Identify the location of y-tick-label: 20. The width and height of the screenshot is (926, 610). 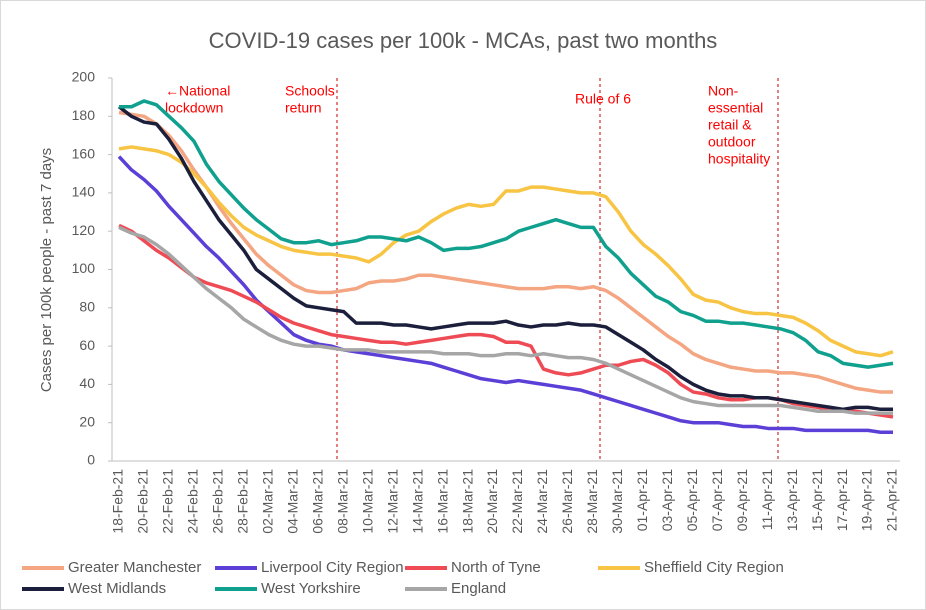
(87, 421).